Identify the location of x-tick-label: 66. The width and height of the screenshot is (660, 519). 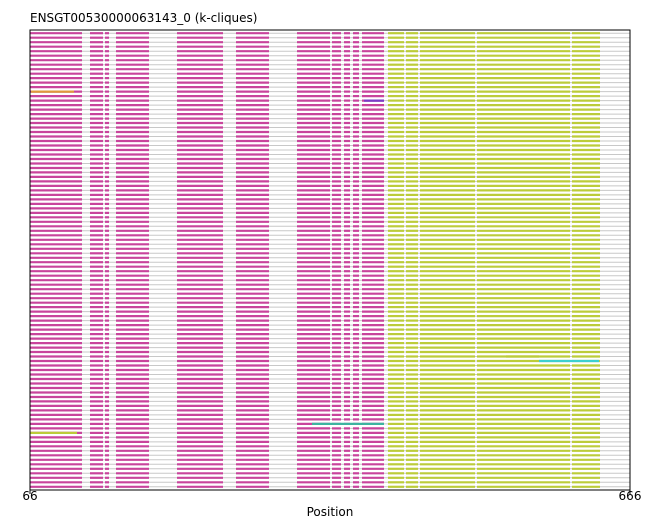
(29, 496).